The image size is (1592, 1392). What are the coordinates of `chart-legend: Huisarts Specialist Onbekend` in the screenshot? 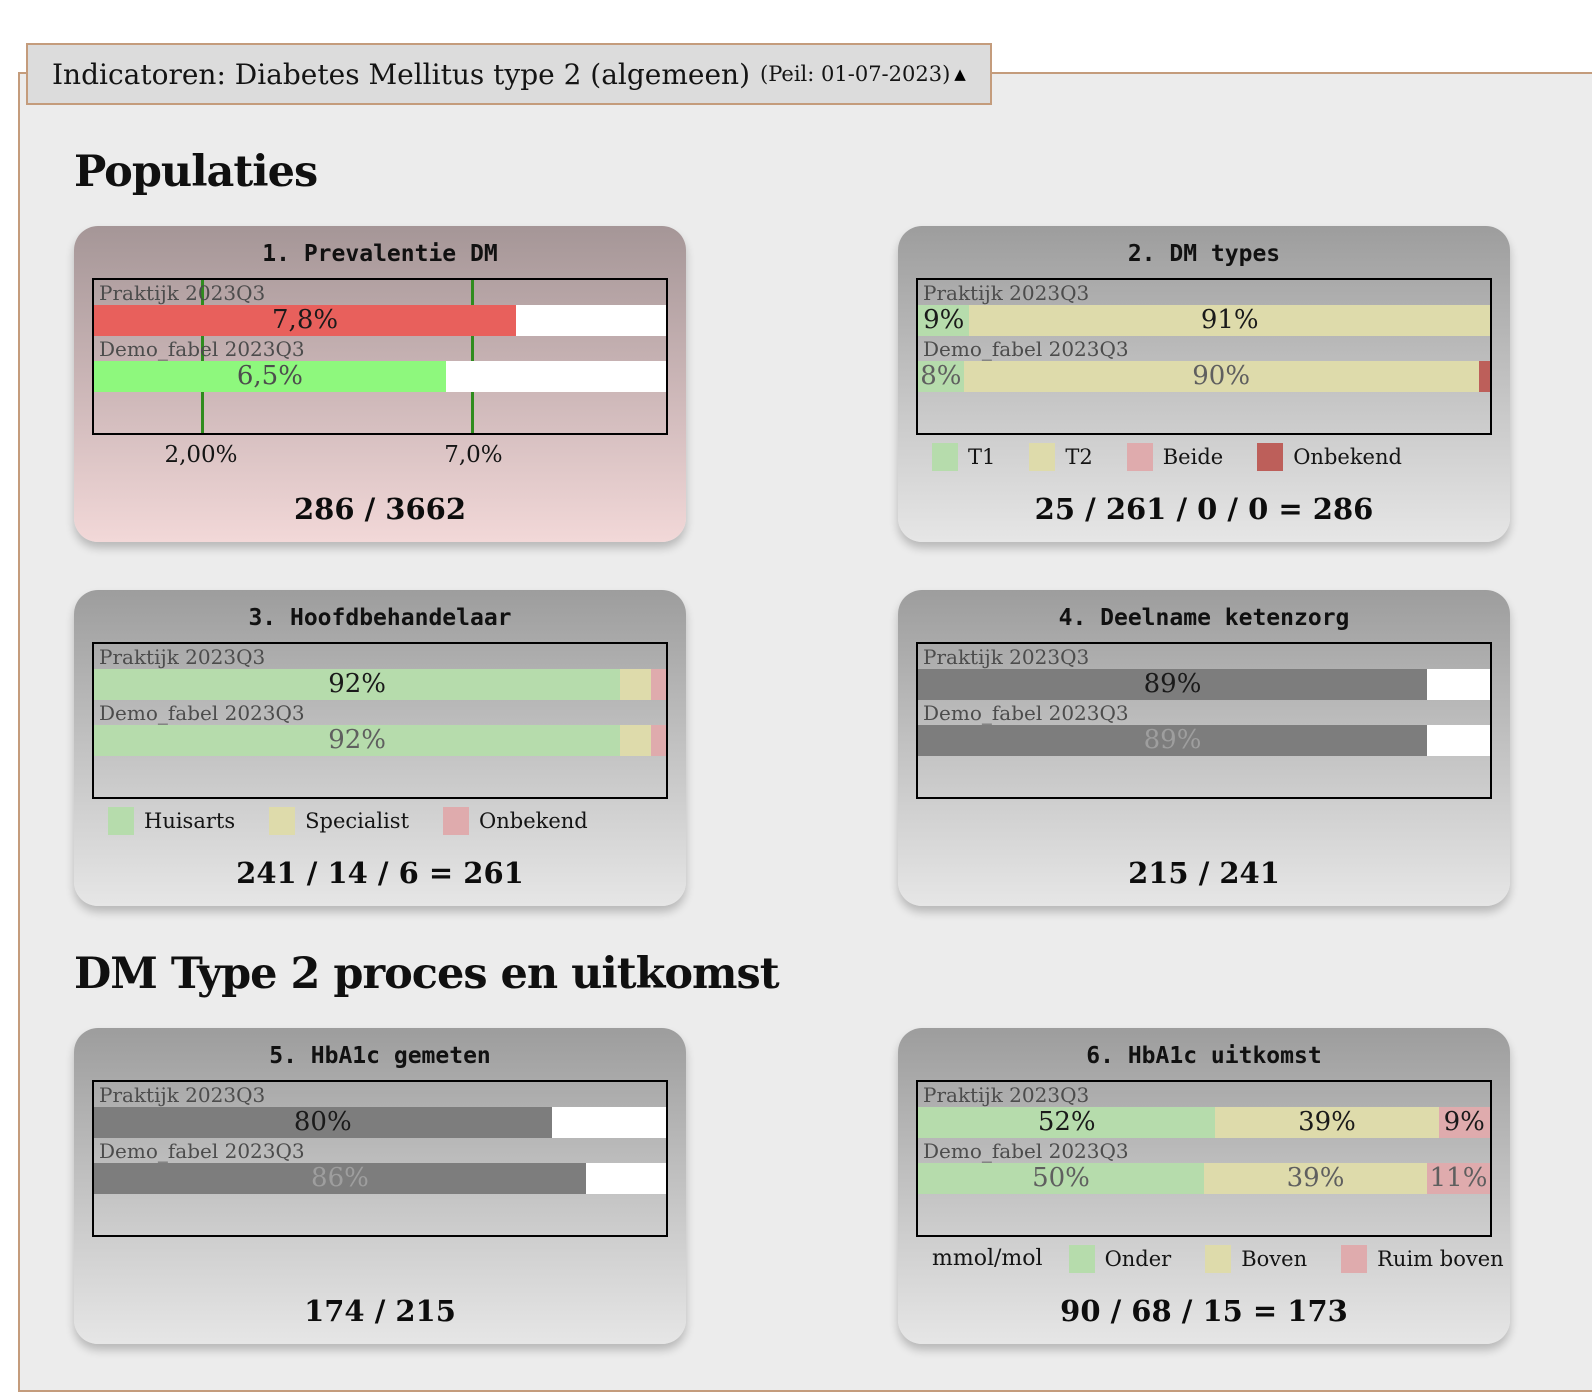 It's located at (388, 821).